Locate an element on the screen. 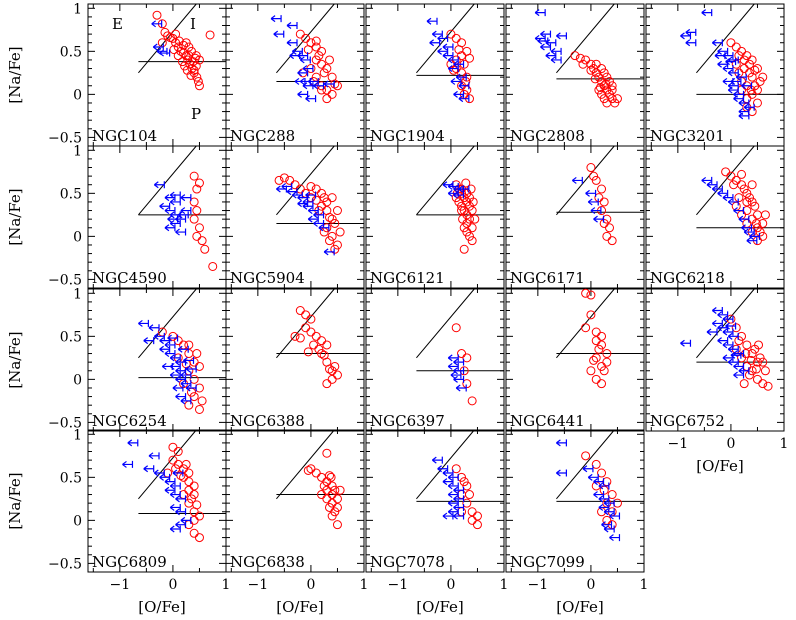 The image size is (796, 620). panel-name: NGC6254 is located at coordinates (129, 421).